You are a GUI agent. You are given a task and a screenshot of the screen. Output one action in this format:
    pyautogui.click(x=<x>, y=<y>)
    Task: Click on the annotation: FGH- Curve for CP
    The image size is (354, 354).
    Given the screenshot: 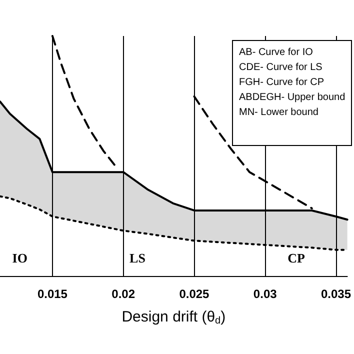 What is the action you would take?
    pyautogui.click(x=282, y=83)
    